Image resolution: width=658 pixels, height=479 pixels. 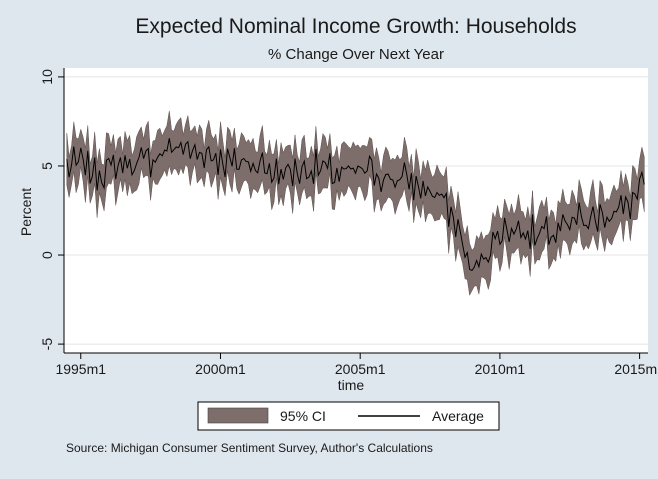 I want to click on x-tick-label: 2010m1, so click(x=500, y=369).